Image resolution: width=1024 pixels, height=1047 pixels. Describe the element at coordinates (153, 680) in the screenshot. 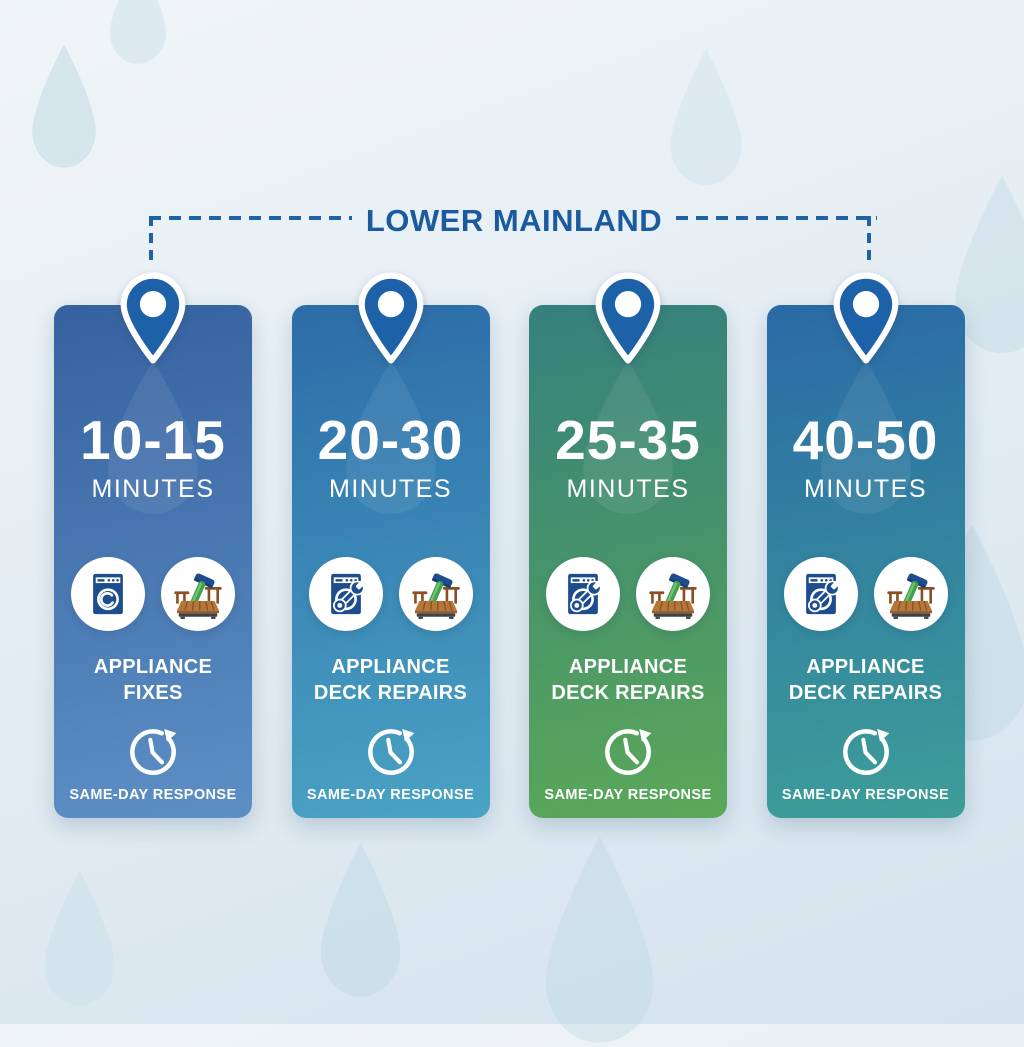

I see `service-label: APPLIANCE FIXES` at that location.